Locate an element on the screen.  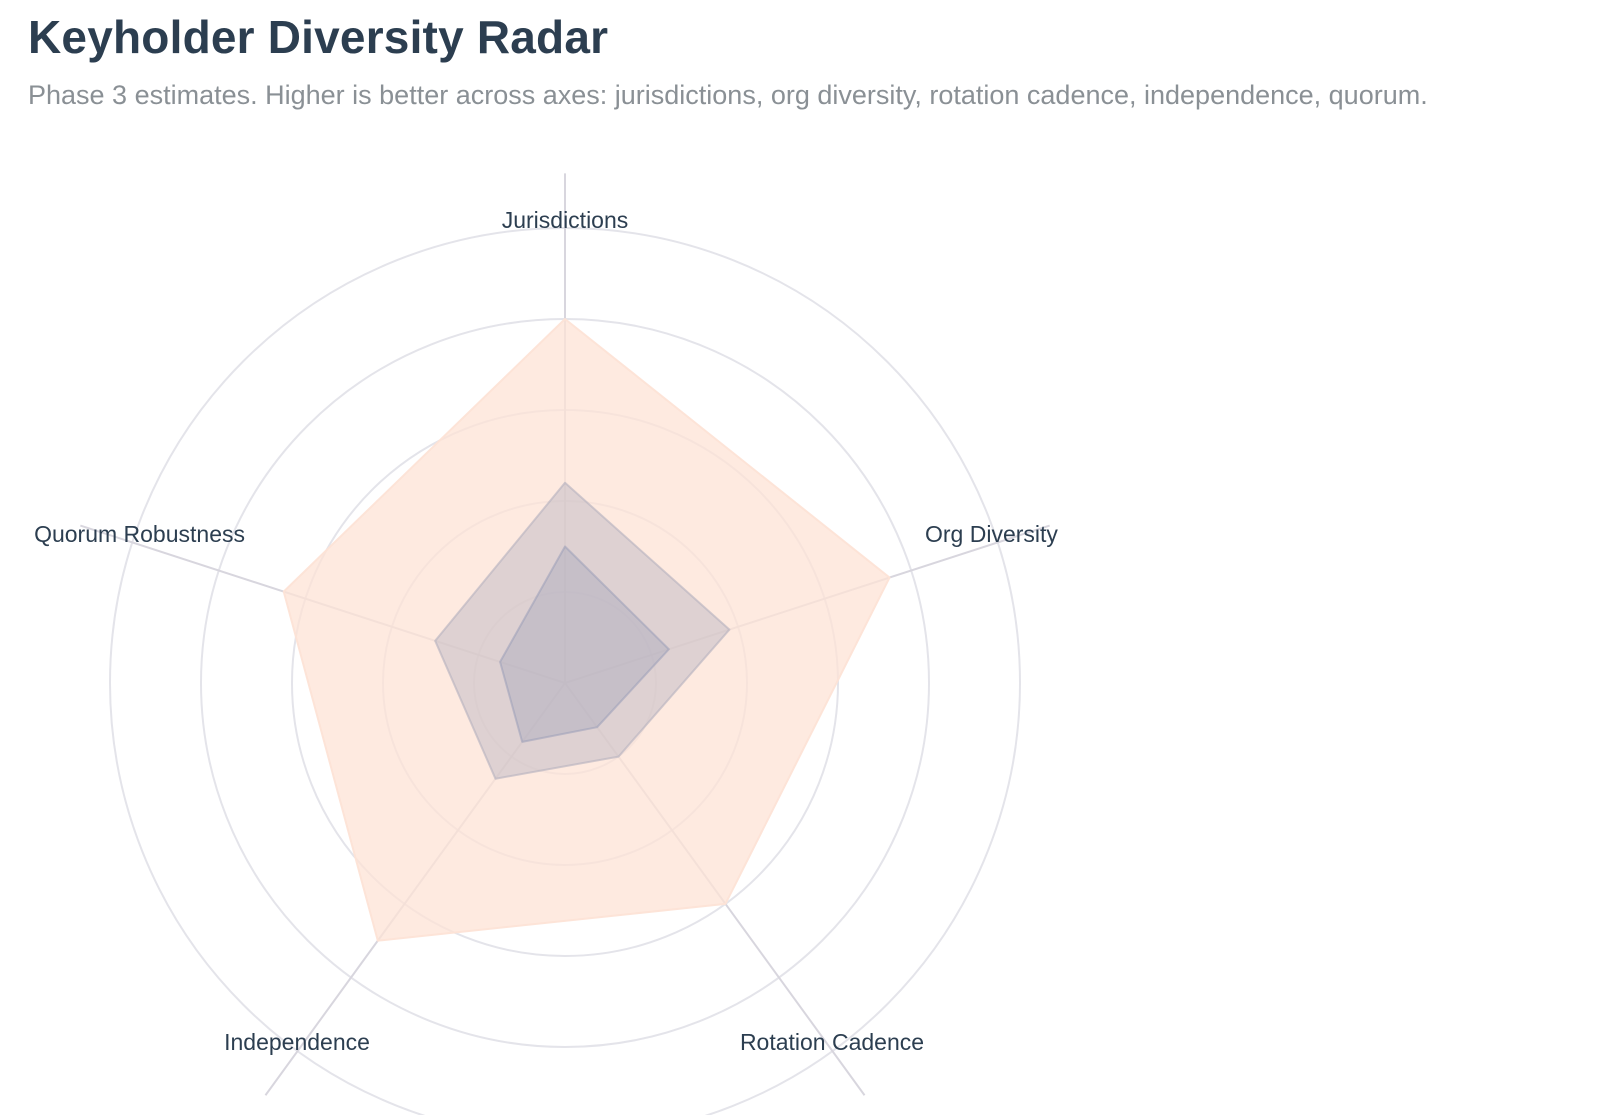
axis-label-3: Rotation Cadence is located at coordinates (832, 1042).